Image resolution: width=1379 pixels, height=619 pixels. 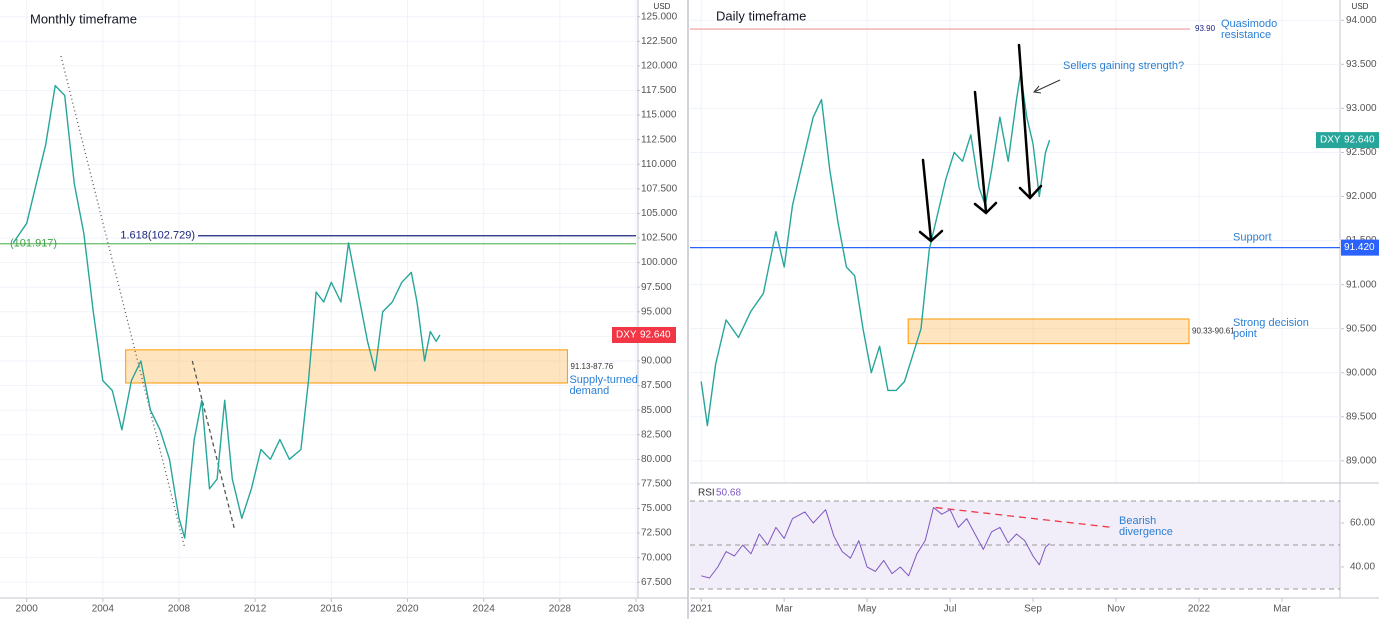 I want to click on x-tick-label: May, so click(x=867, y=609).